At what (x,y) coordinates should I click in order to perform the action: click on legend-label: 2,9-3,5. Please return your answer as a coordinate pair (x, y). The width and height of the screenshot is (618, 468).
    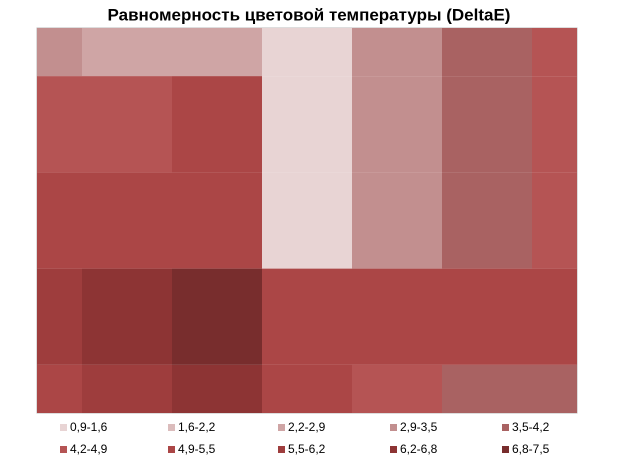
    Looking at the image, I should click on (419, 427).